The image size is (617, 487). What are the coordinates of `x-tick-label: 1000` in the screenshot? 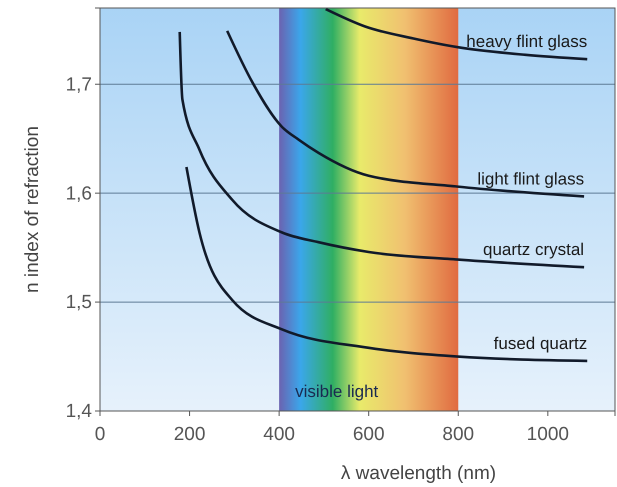 It's located at (547, 434).